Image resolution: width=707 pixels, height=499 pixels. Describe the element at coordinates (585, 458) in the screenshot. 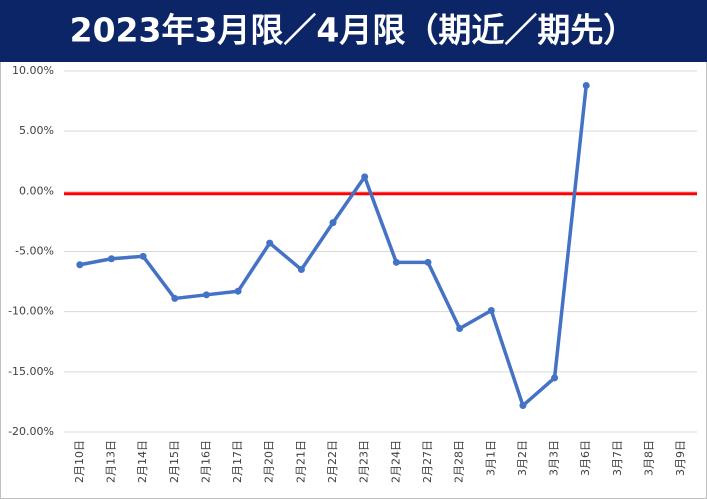

I see `x-tick-label: 3月6日` at that location.